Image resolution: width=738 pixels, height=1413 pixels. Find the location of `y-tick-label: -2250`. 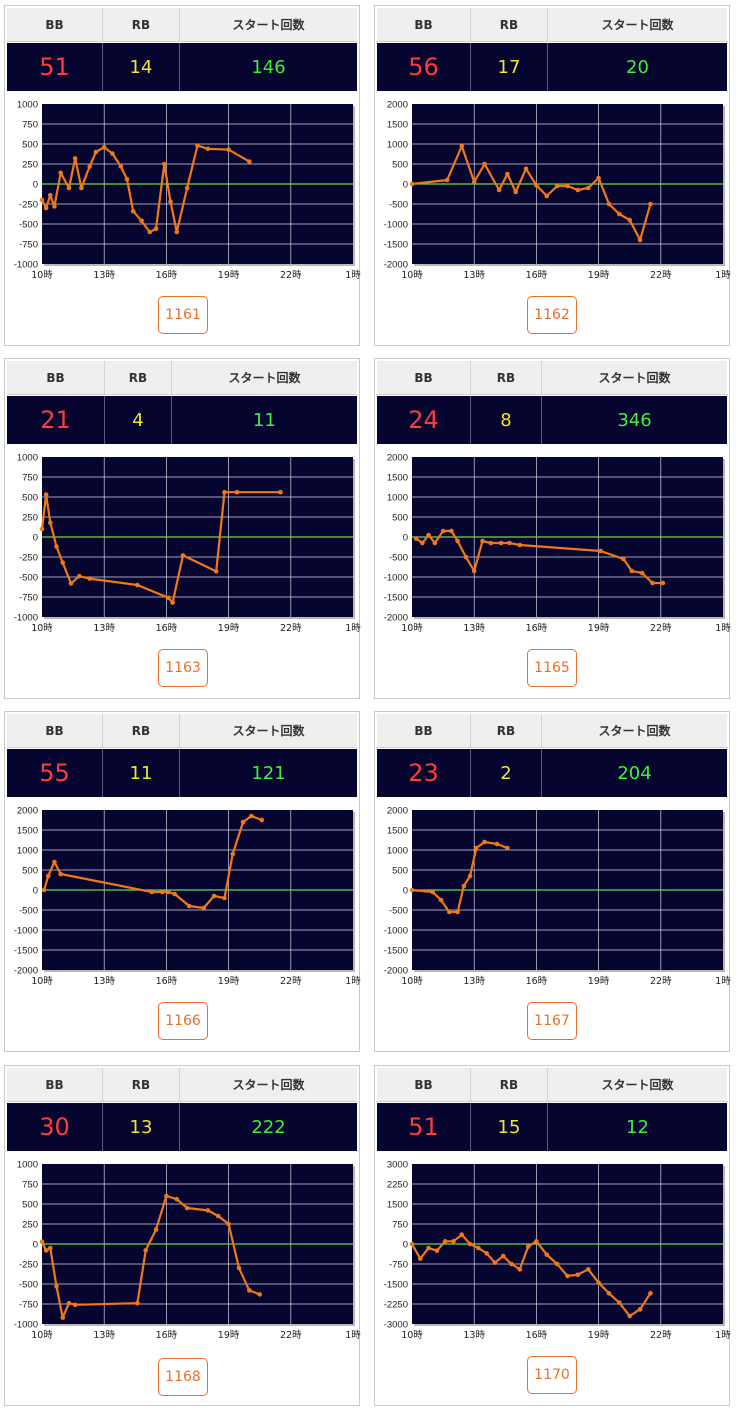

y-tick-label: -2250 is located at coordinates (396, 1305).